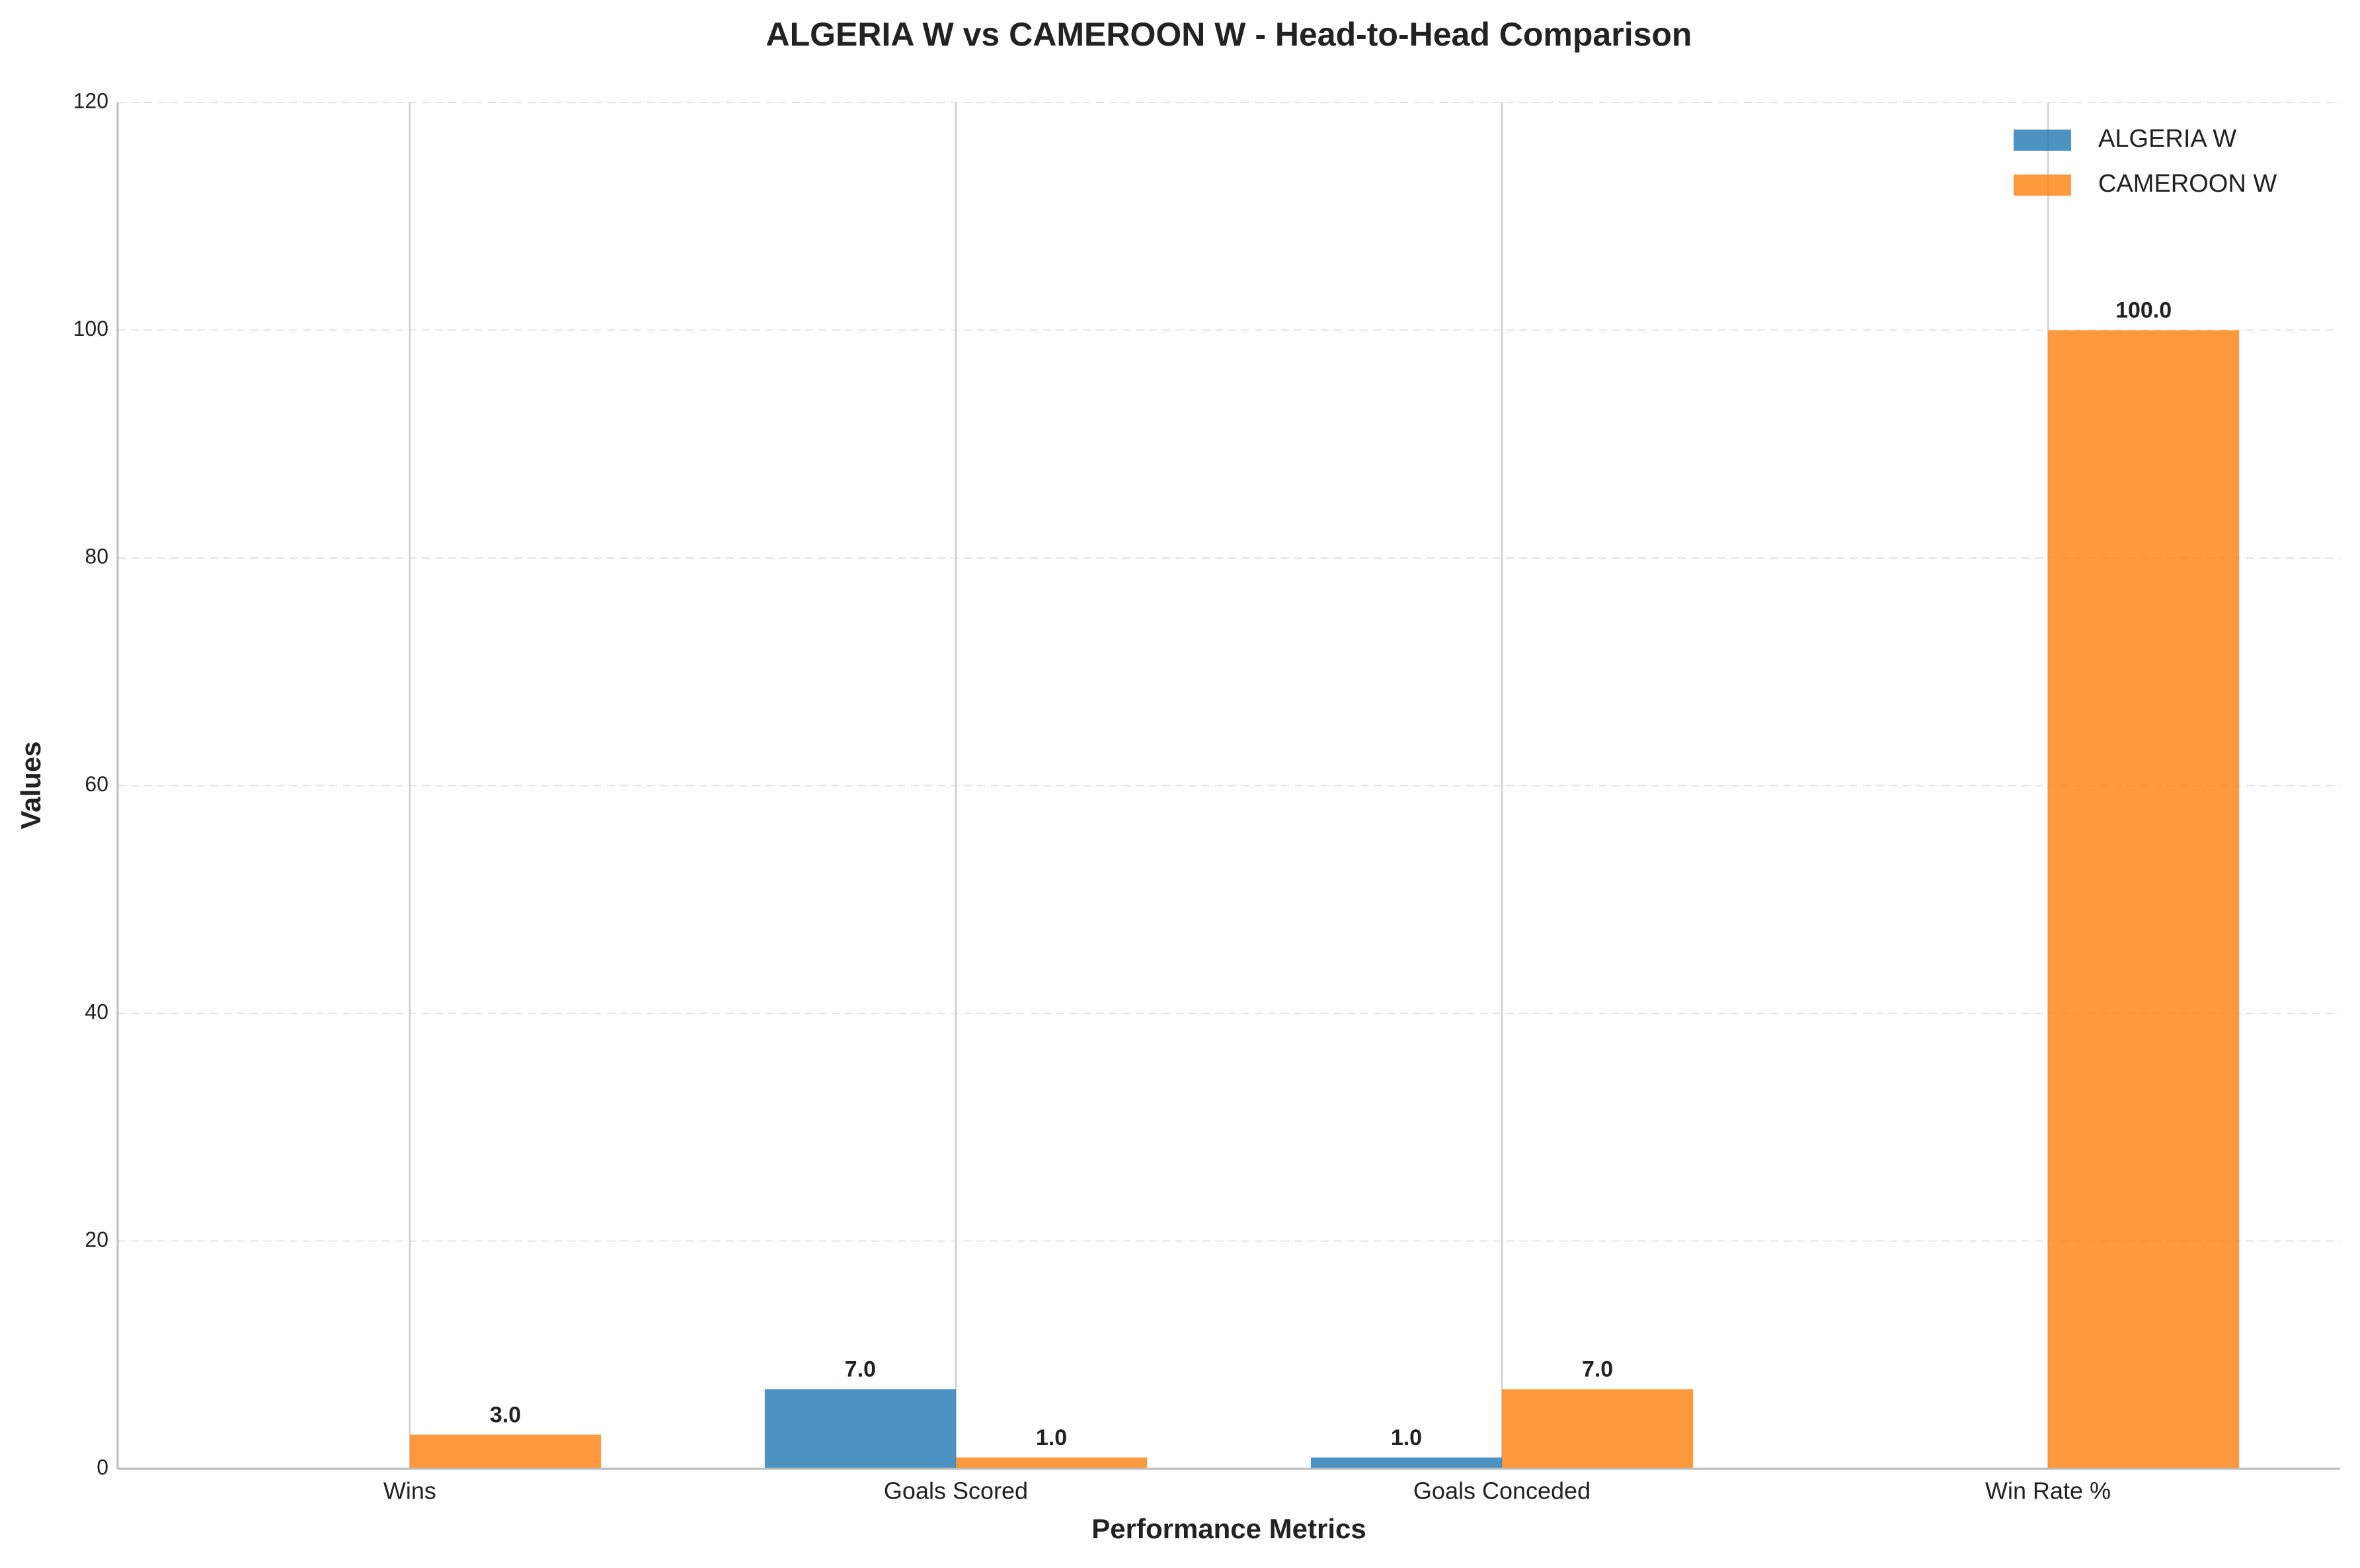 The height and width of the screenshot is (1568, 2360). Describe the element at coordinates (2187, 184) in the screenshot. I see `legend-label: CAMEROON W` at that location.